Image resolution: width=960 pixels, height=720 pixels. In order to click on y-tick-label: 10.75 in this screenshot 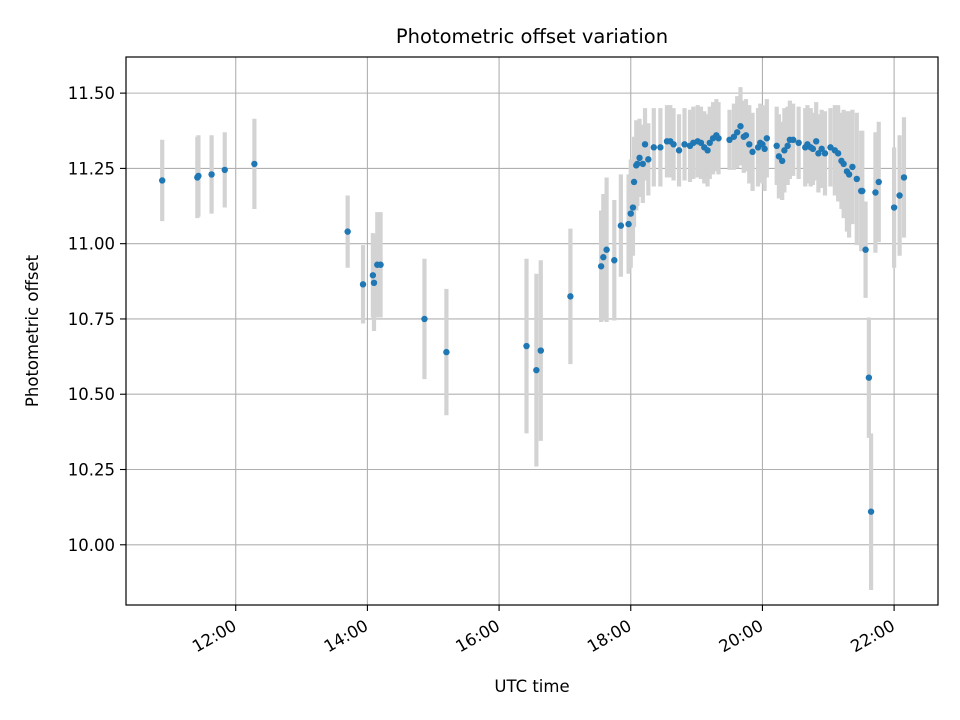, I will do `click(91, 319)`.